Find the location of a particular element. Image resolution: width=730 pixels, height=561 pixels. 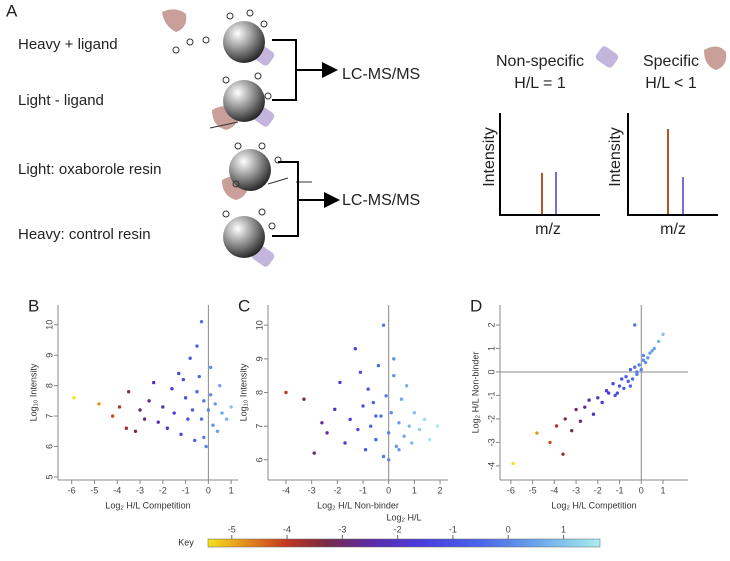

colorbar-tick-label: -3 is located at coordinates (342, 529).